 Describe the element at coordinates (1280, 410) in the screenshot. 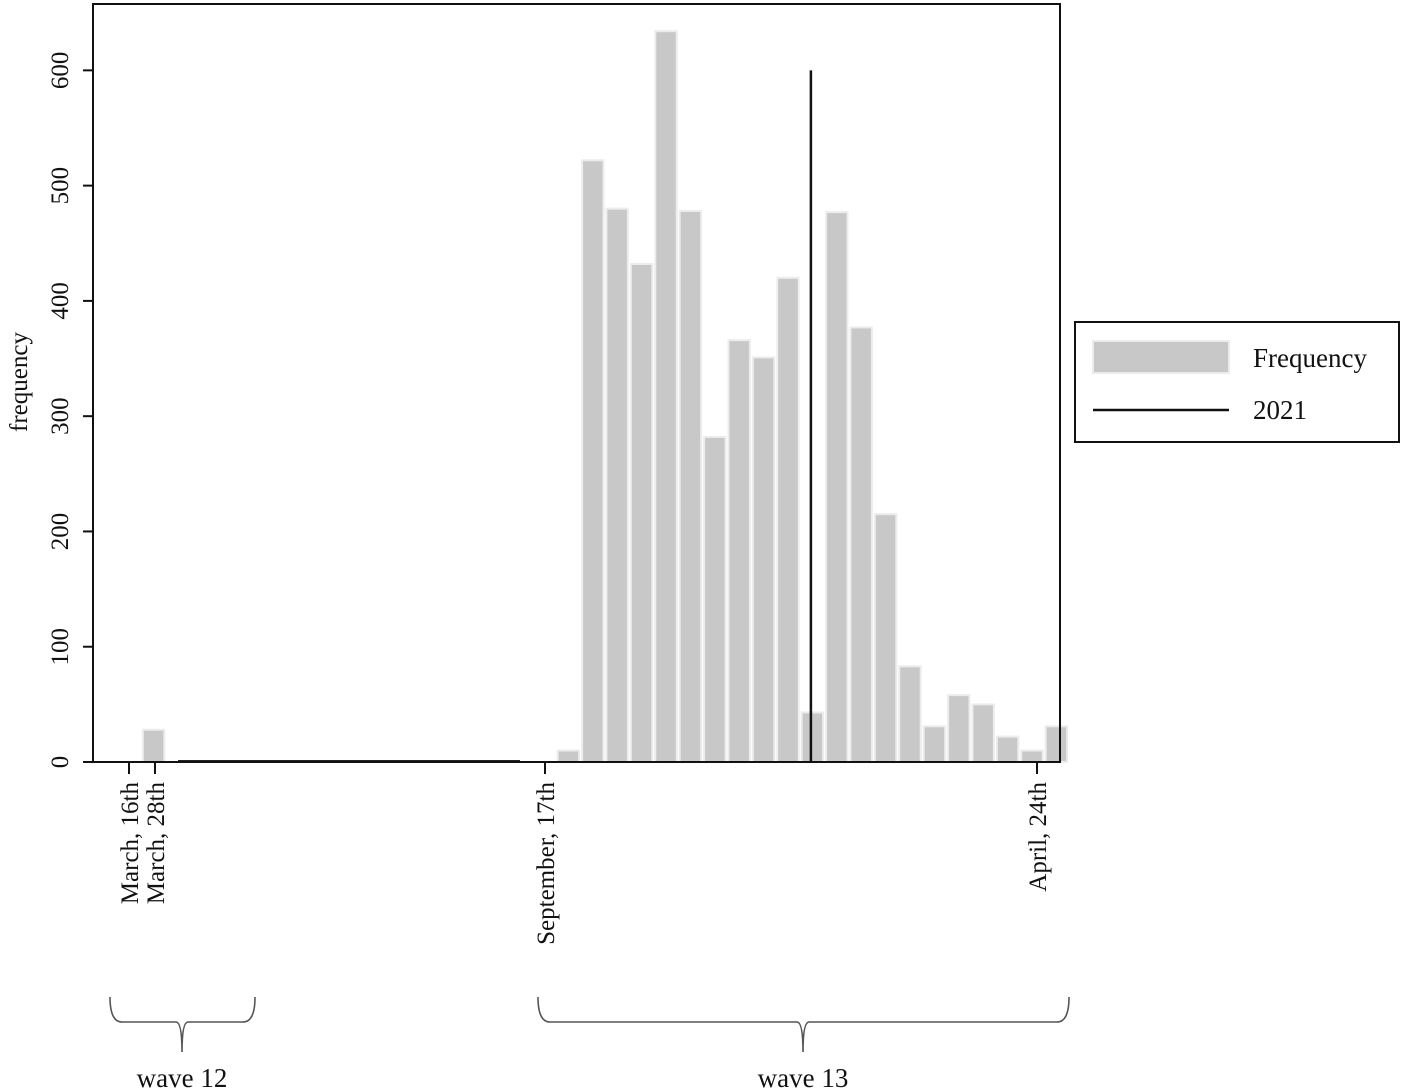

I see `legend-label-2021: 2021` at that location.